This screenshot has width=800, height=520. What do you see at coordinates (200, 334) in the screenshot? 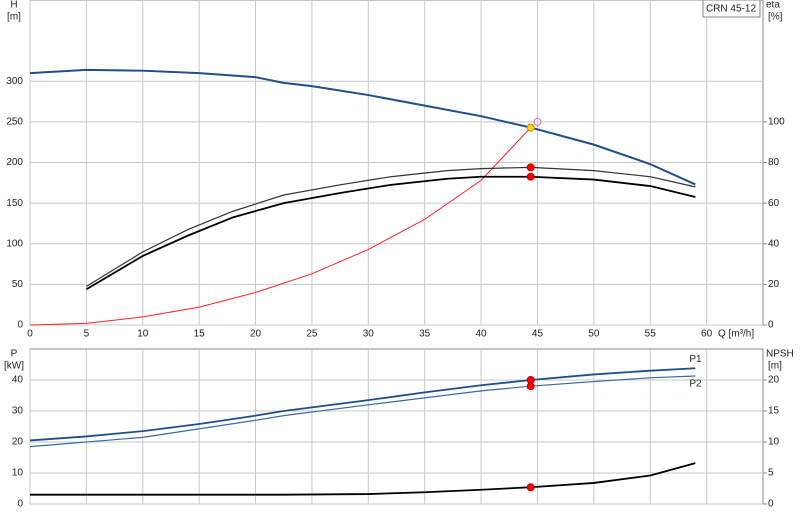
I see `x-tick-label: 15` at bounding box center [200, 334].